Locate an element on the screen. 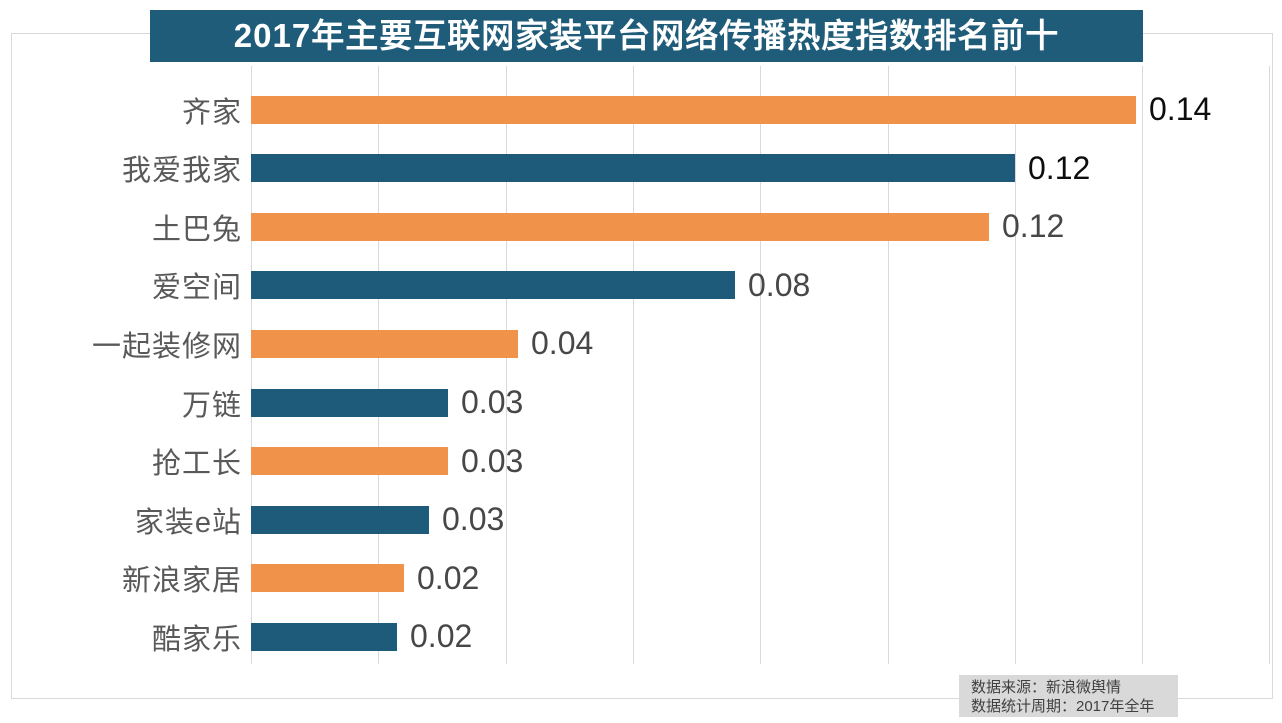 The image size is (1282, 723). category-label: 土巴兔 is located at coordinates (196, 229).